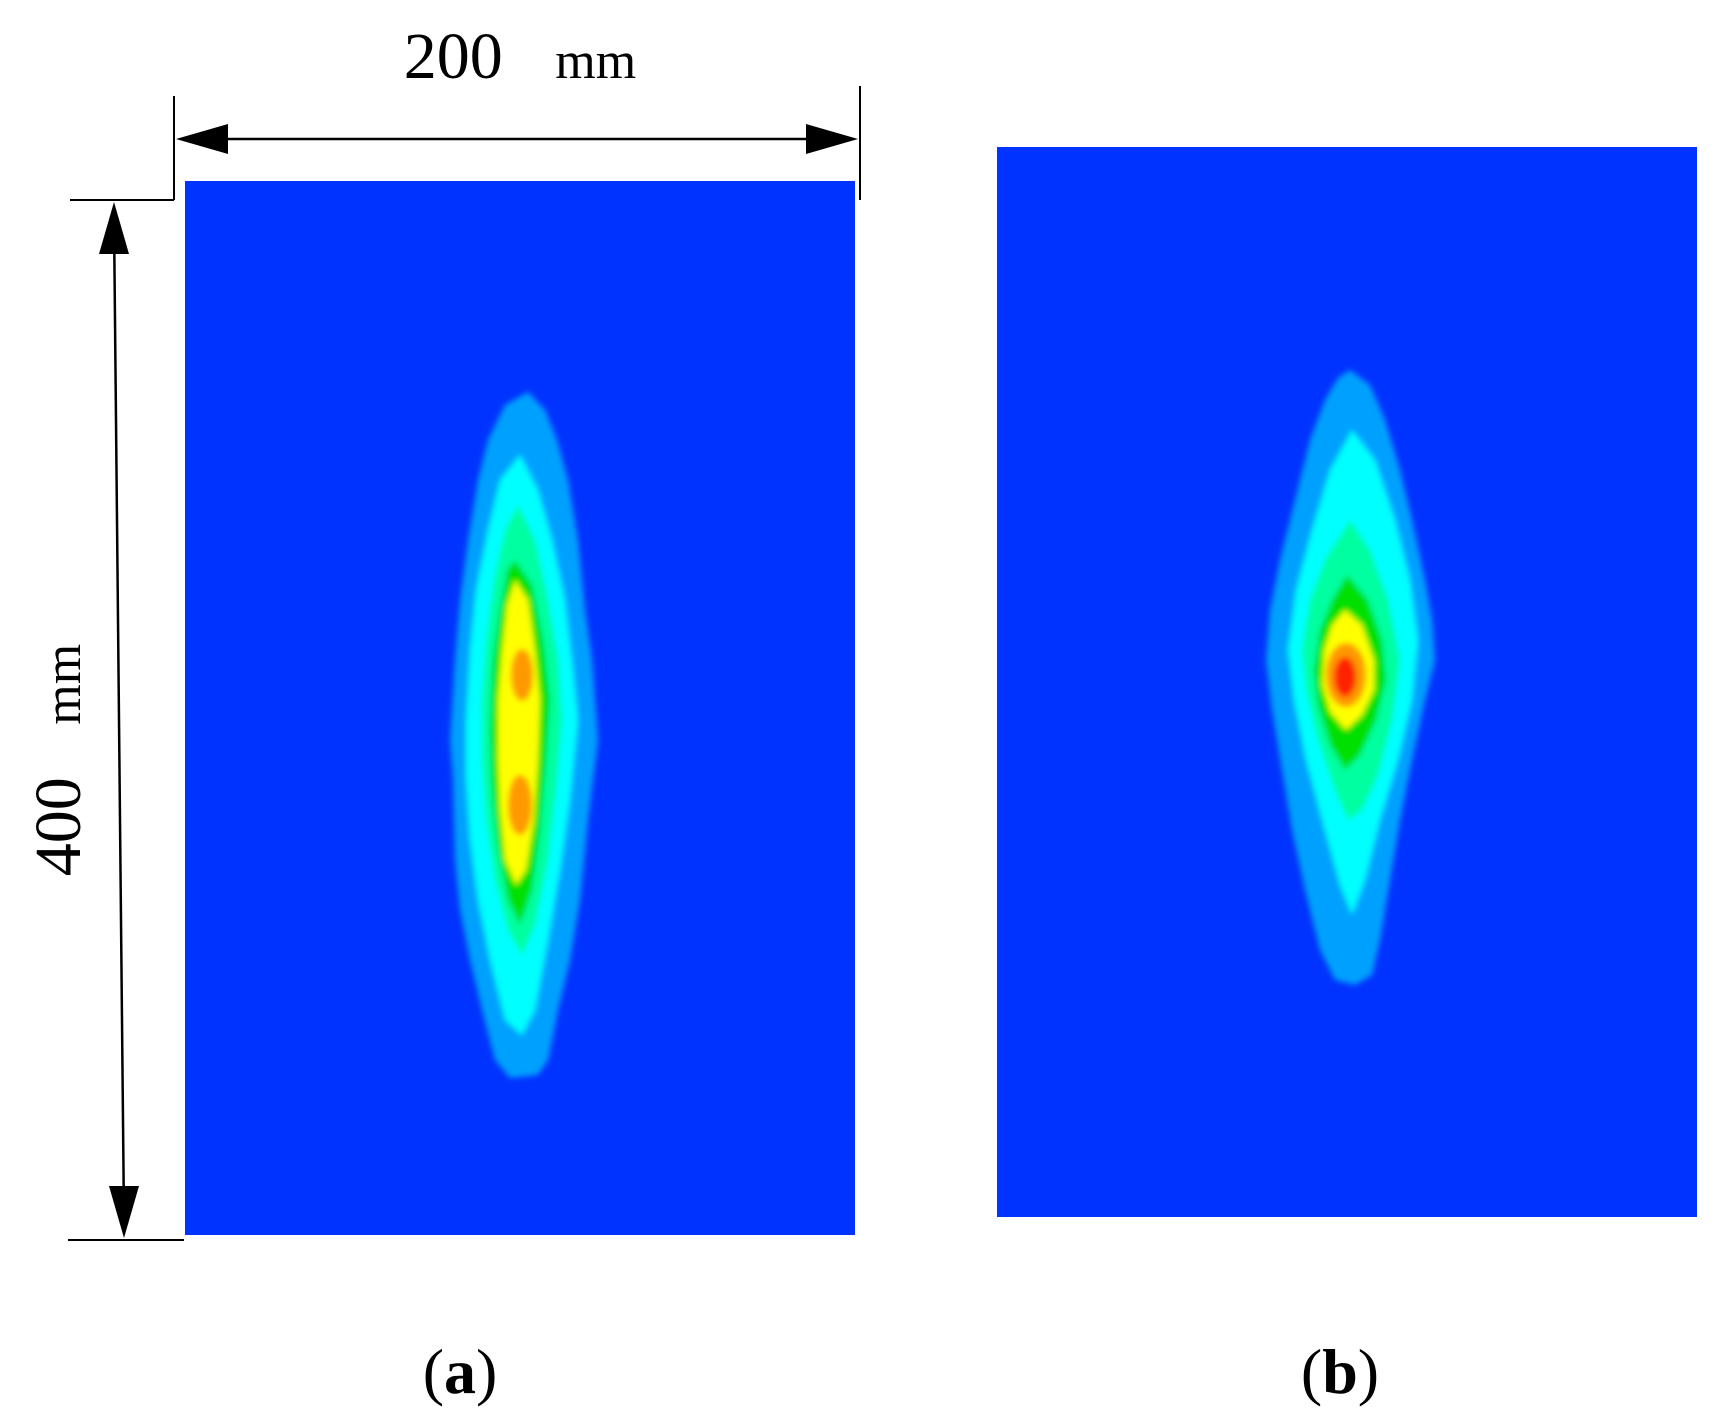 Image resolution: width=1714 pixels, height=1419 pixels. What do you see at coordinates (832, 139) in the screenshot?
I see `width-arrow-right-icon` at bounding box center [832, 139].